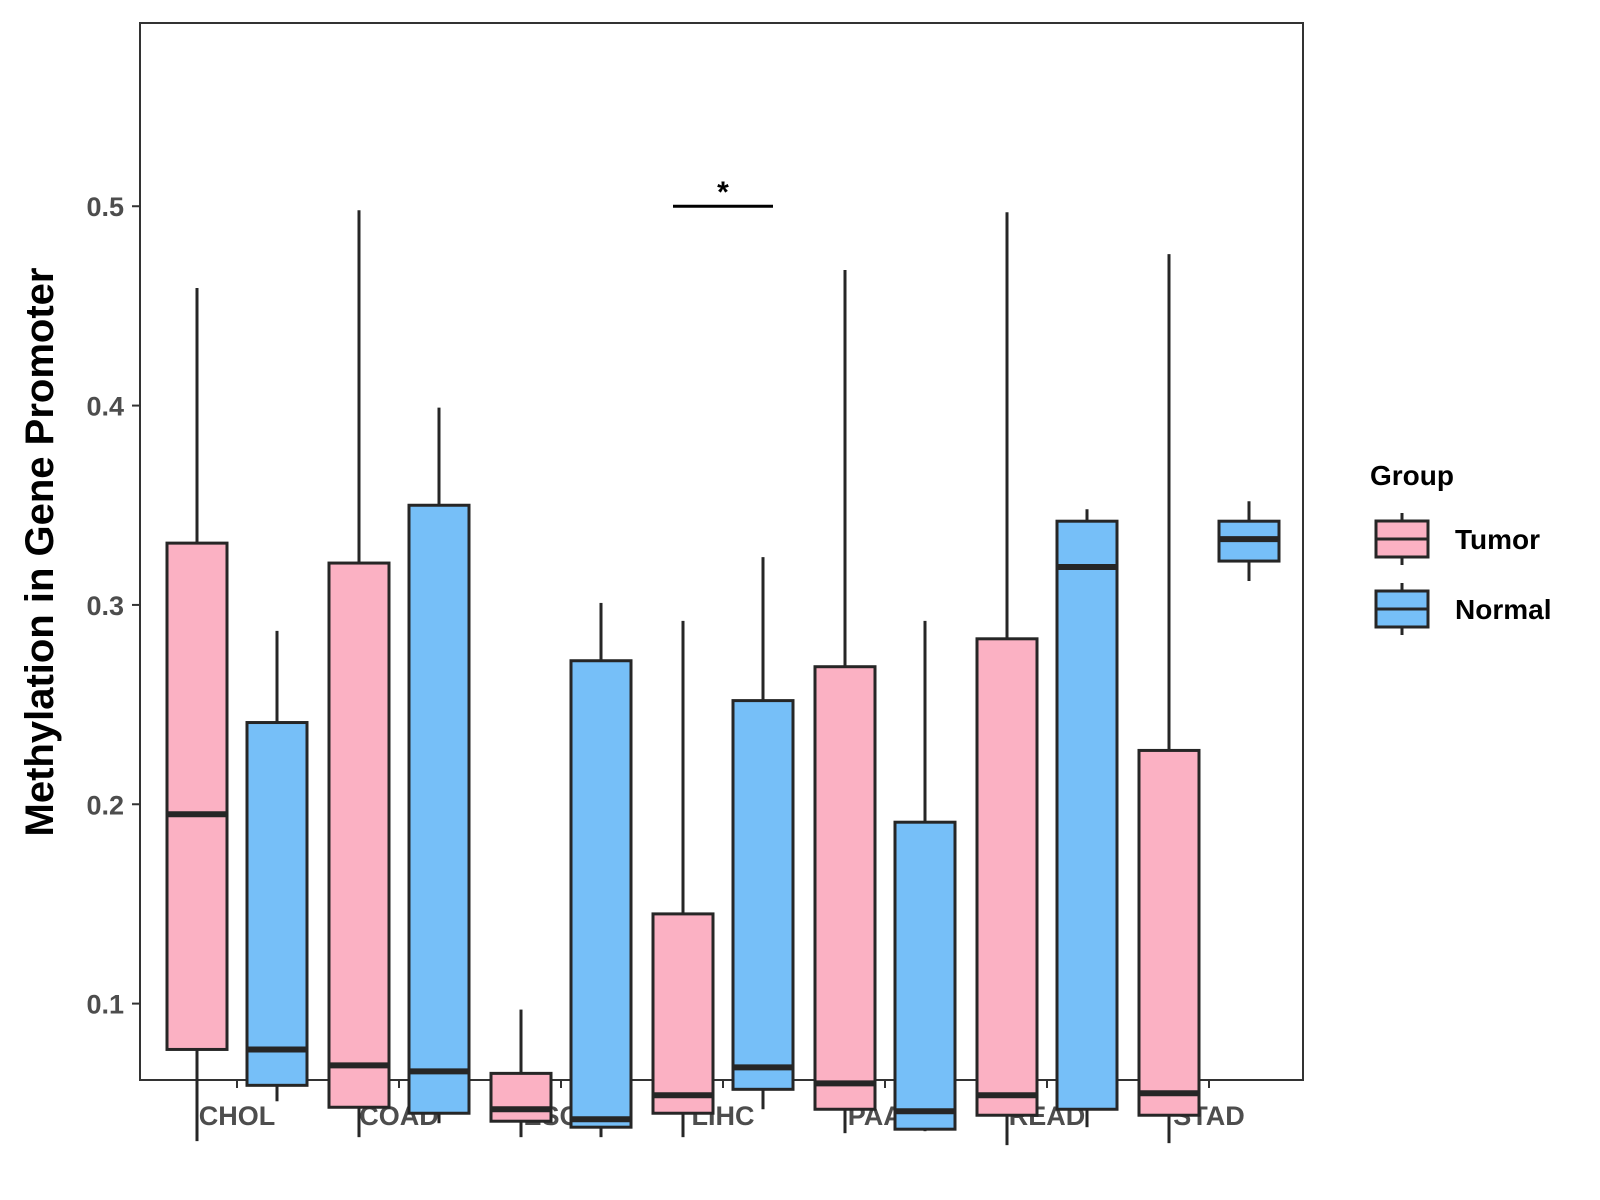  I want to click on y-tick-label: 0.3, so click(105, 606).